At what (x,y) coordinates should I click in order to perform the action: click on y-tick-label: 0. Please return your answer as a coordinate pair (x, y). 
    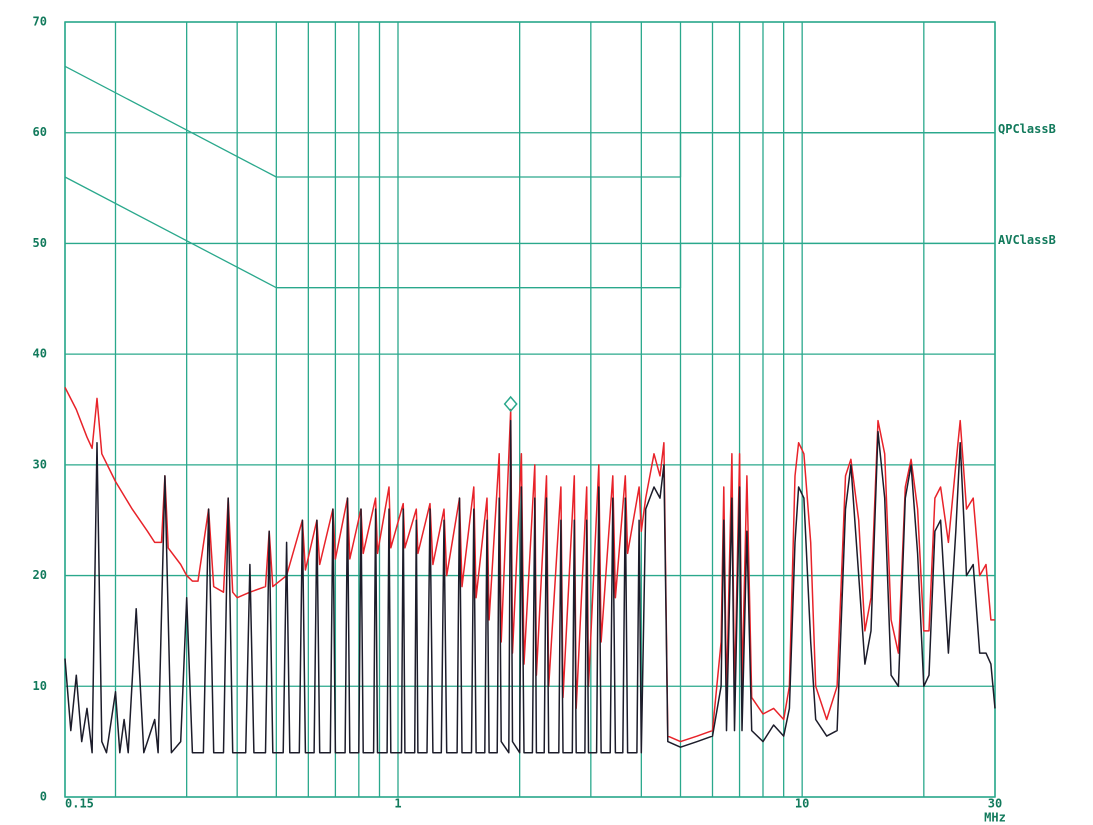
    Looking at the image, I should click on (43, 797).